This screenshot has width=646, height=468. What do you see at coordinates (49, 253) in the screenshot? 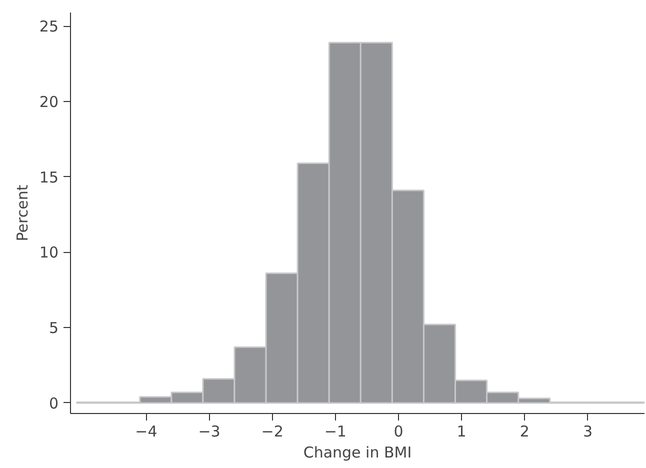
I see `y-tick-label: 10` at bounding box center [49, 253].